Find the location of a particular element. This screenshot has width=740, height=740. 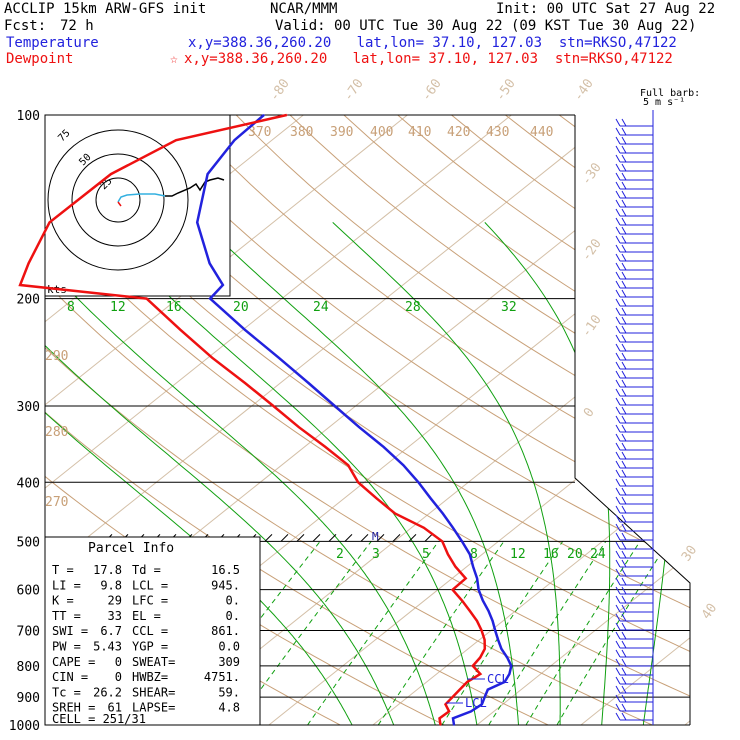

parcel-field: 0 is located at coordinates (118, 662).